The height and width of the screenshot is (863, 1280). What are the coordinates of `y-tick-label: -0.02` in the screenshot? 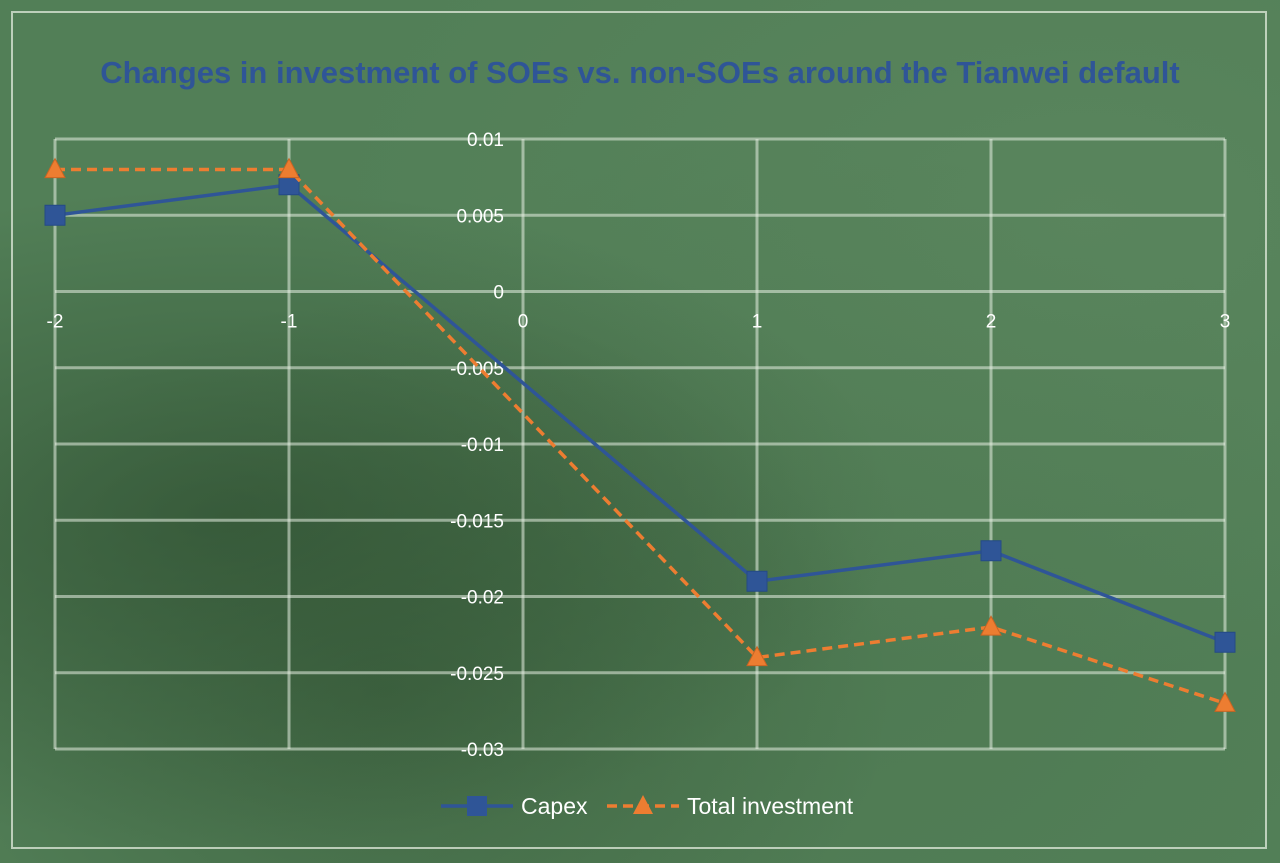 It's located at (482, 598).